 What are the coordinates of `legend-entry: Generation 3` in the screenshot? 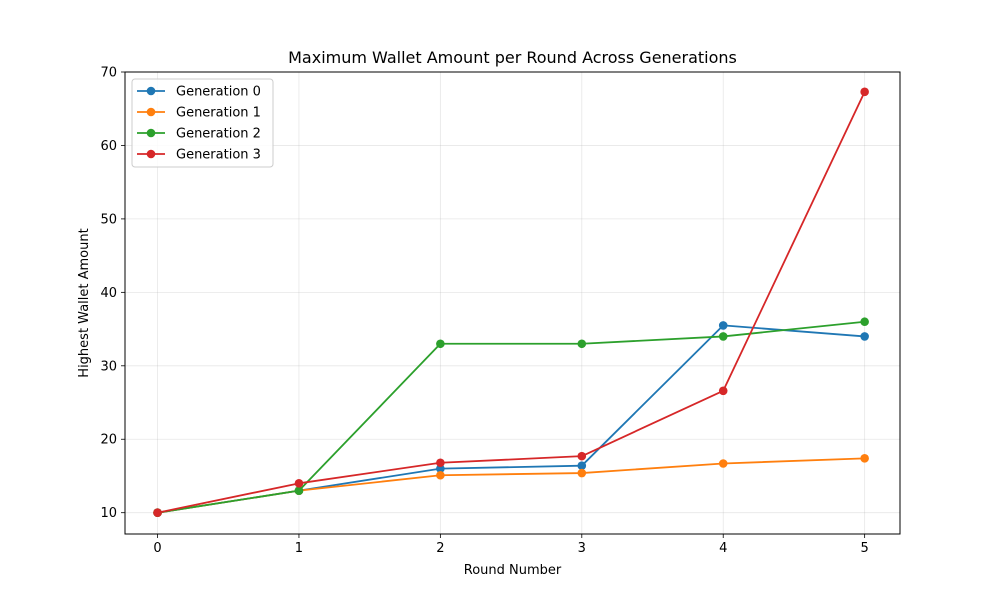 It's located at (199, 155).